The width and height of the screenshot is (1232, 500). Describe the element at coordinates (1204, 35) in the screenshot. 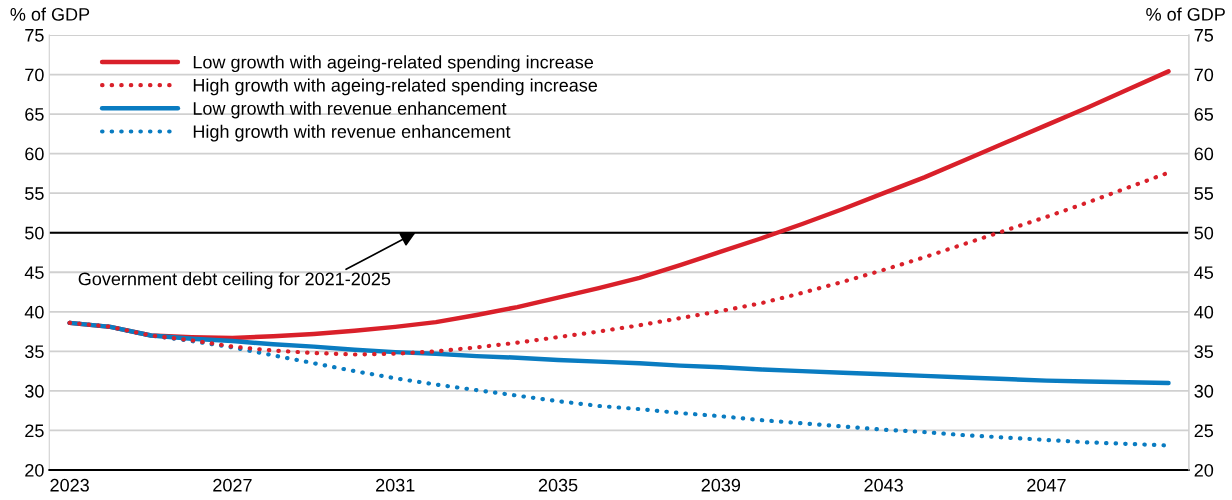

I see `y2-tick-label: 75` at that location.